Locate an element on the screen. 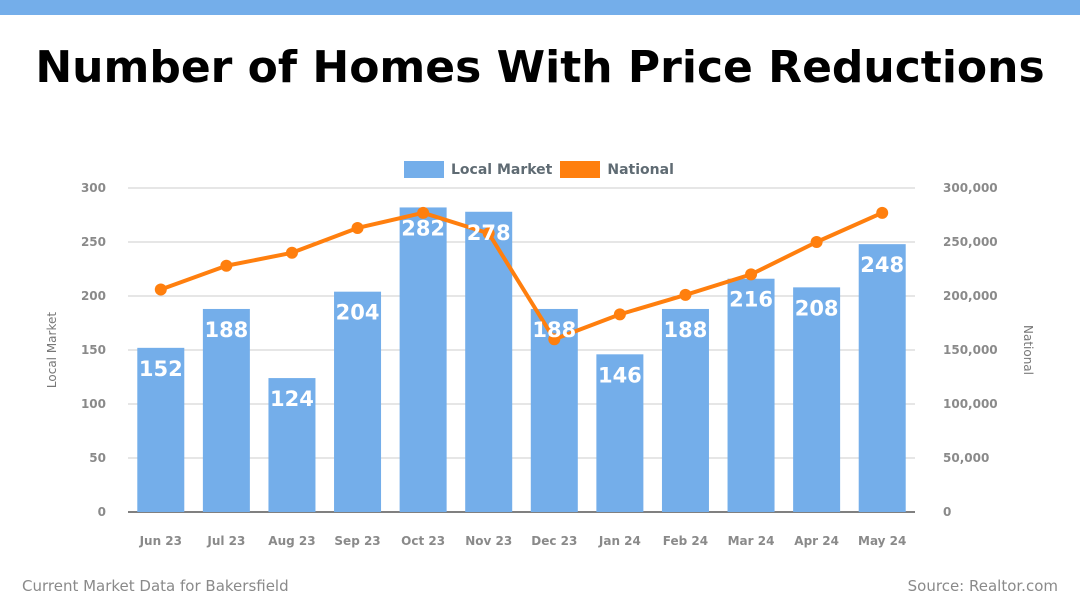 Image resolution: width=1080 pixels, height=607 pixels. legend-item-local-market: Local Market is located at coordinates (478, 169).